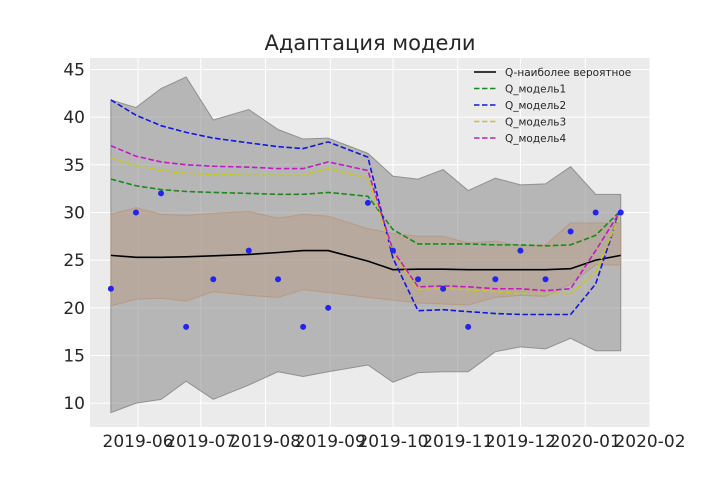  What do you see at coordinates (649, 442) in the screenshot?
I see `x-tick-label: 2020-02` at bounding box center [649, 442].